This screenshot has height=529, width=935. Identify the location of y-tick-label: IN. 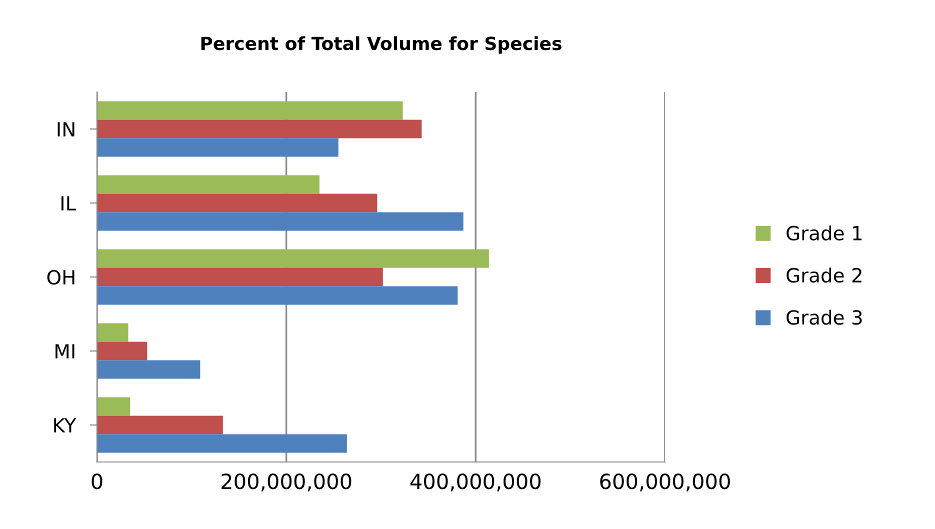
(66, 129).